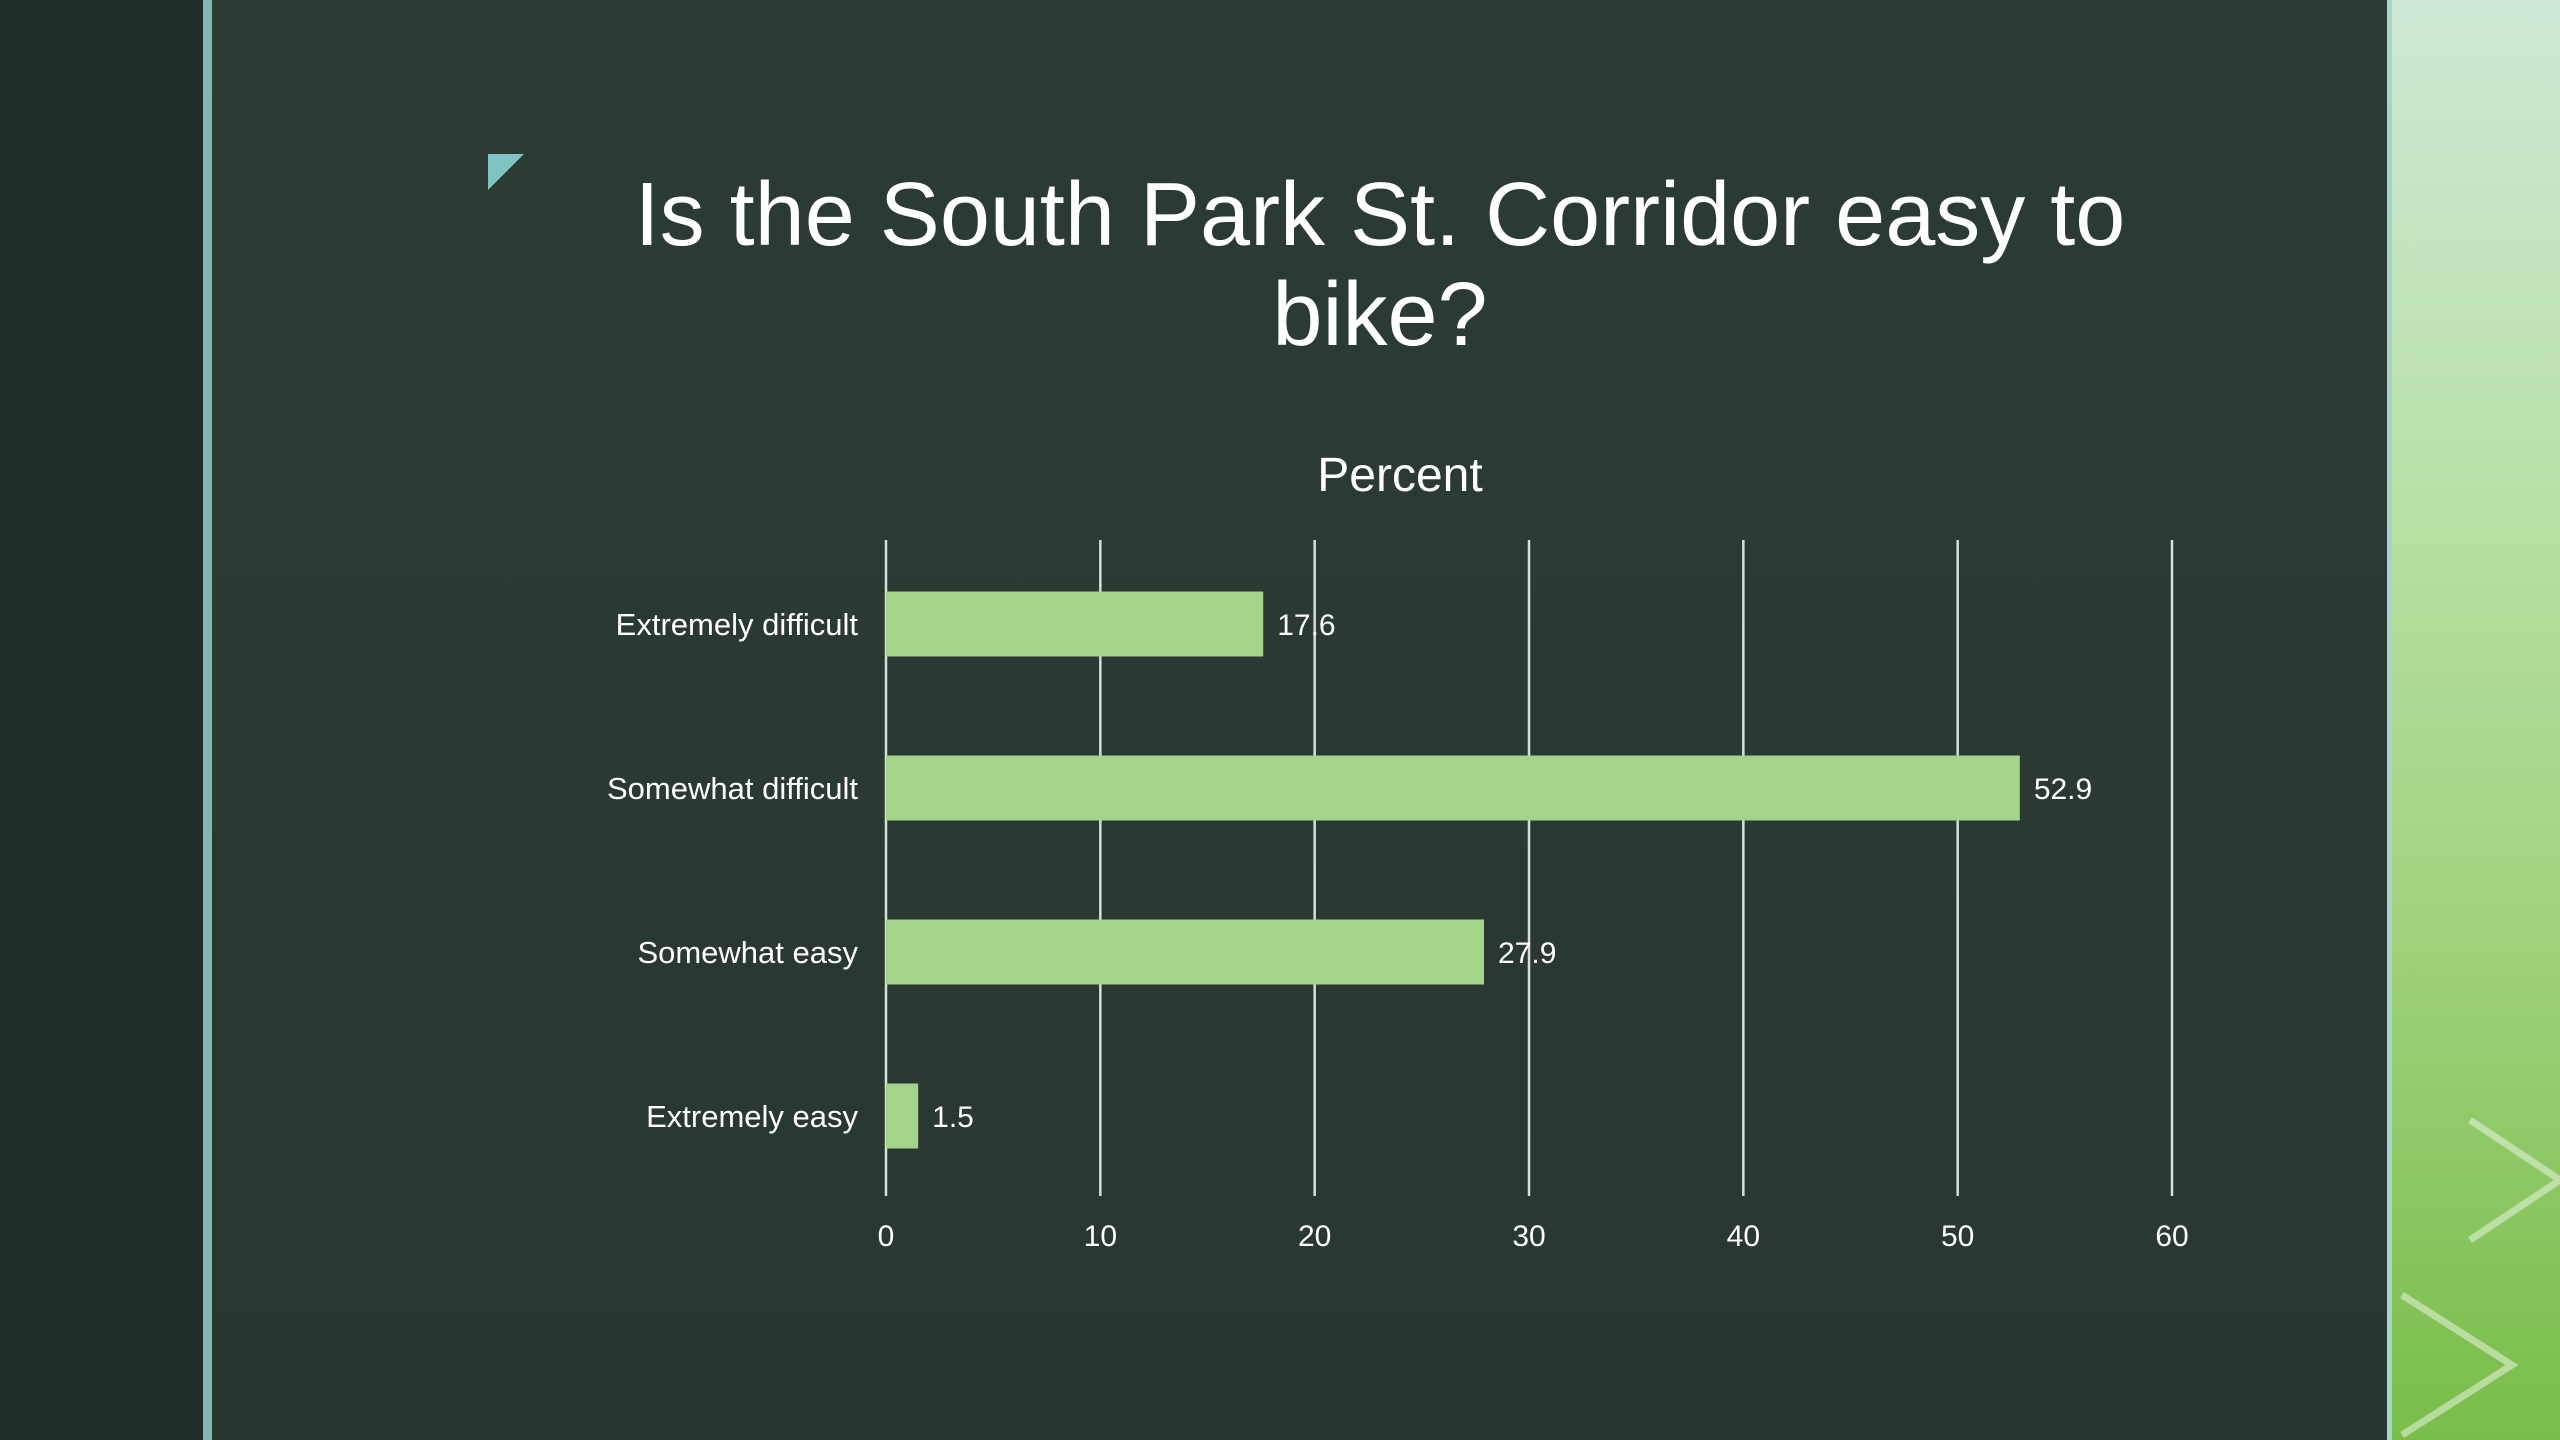 Image resolution: width=2560 pixels, height=1440 pixels. What do you see at coordinates (737, 624) in the screenshot?
I see `category-label: Extremely difficult` at bounding box center [737, 624].